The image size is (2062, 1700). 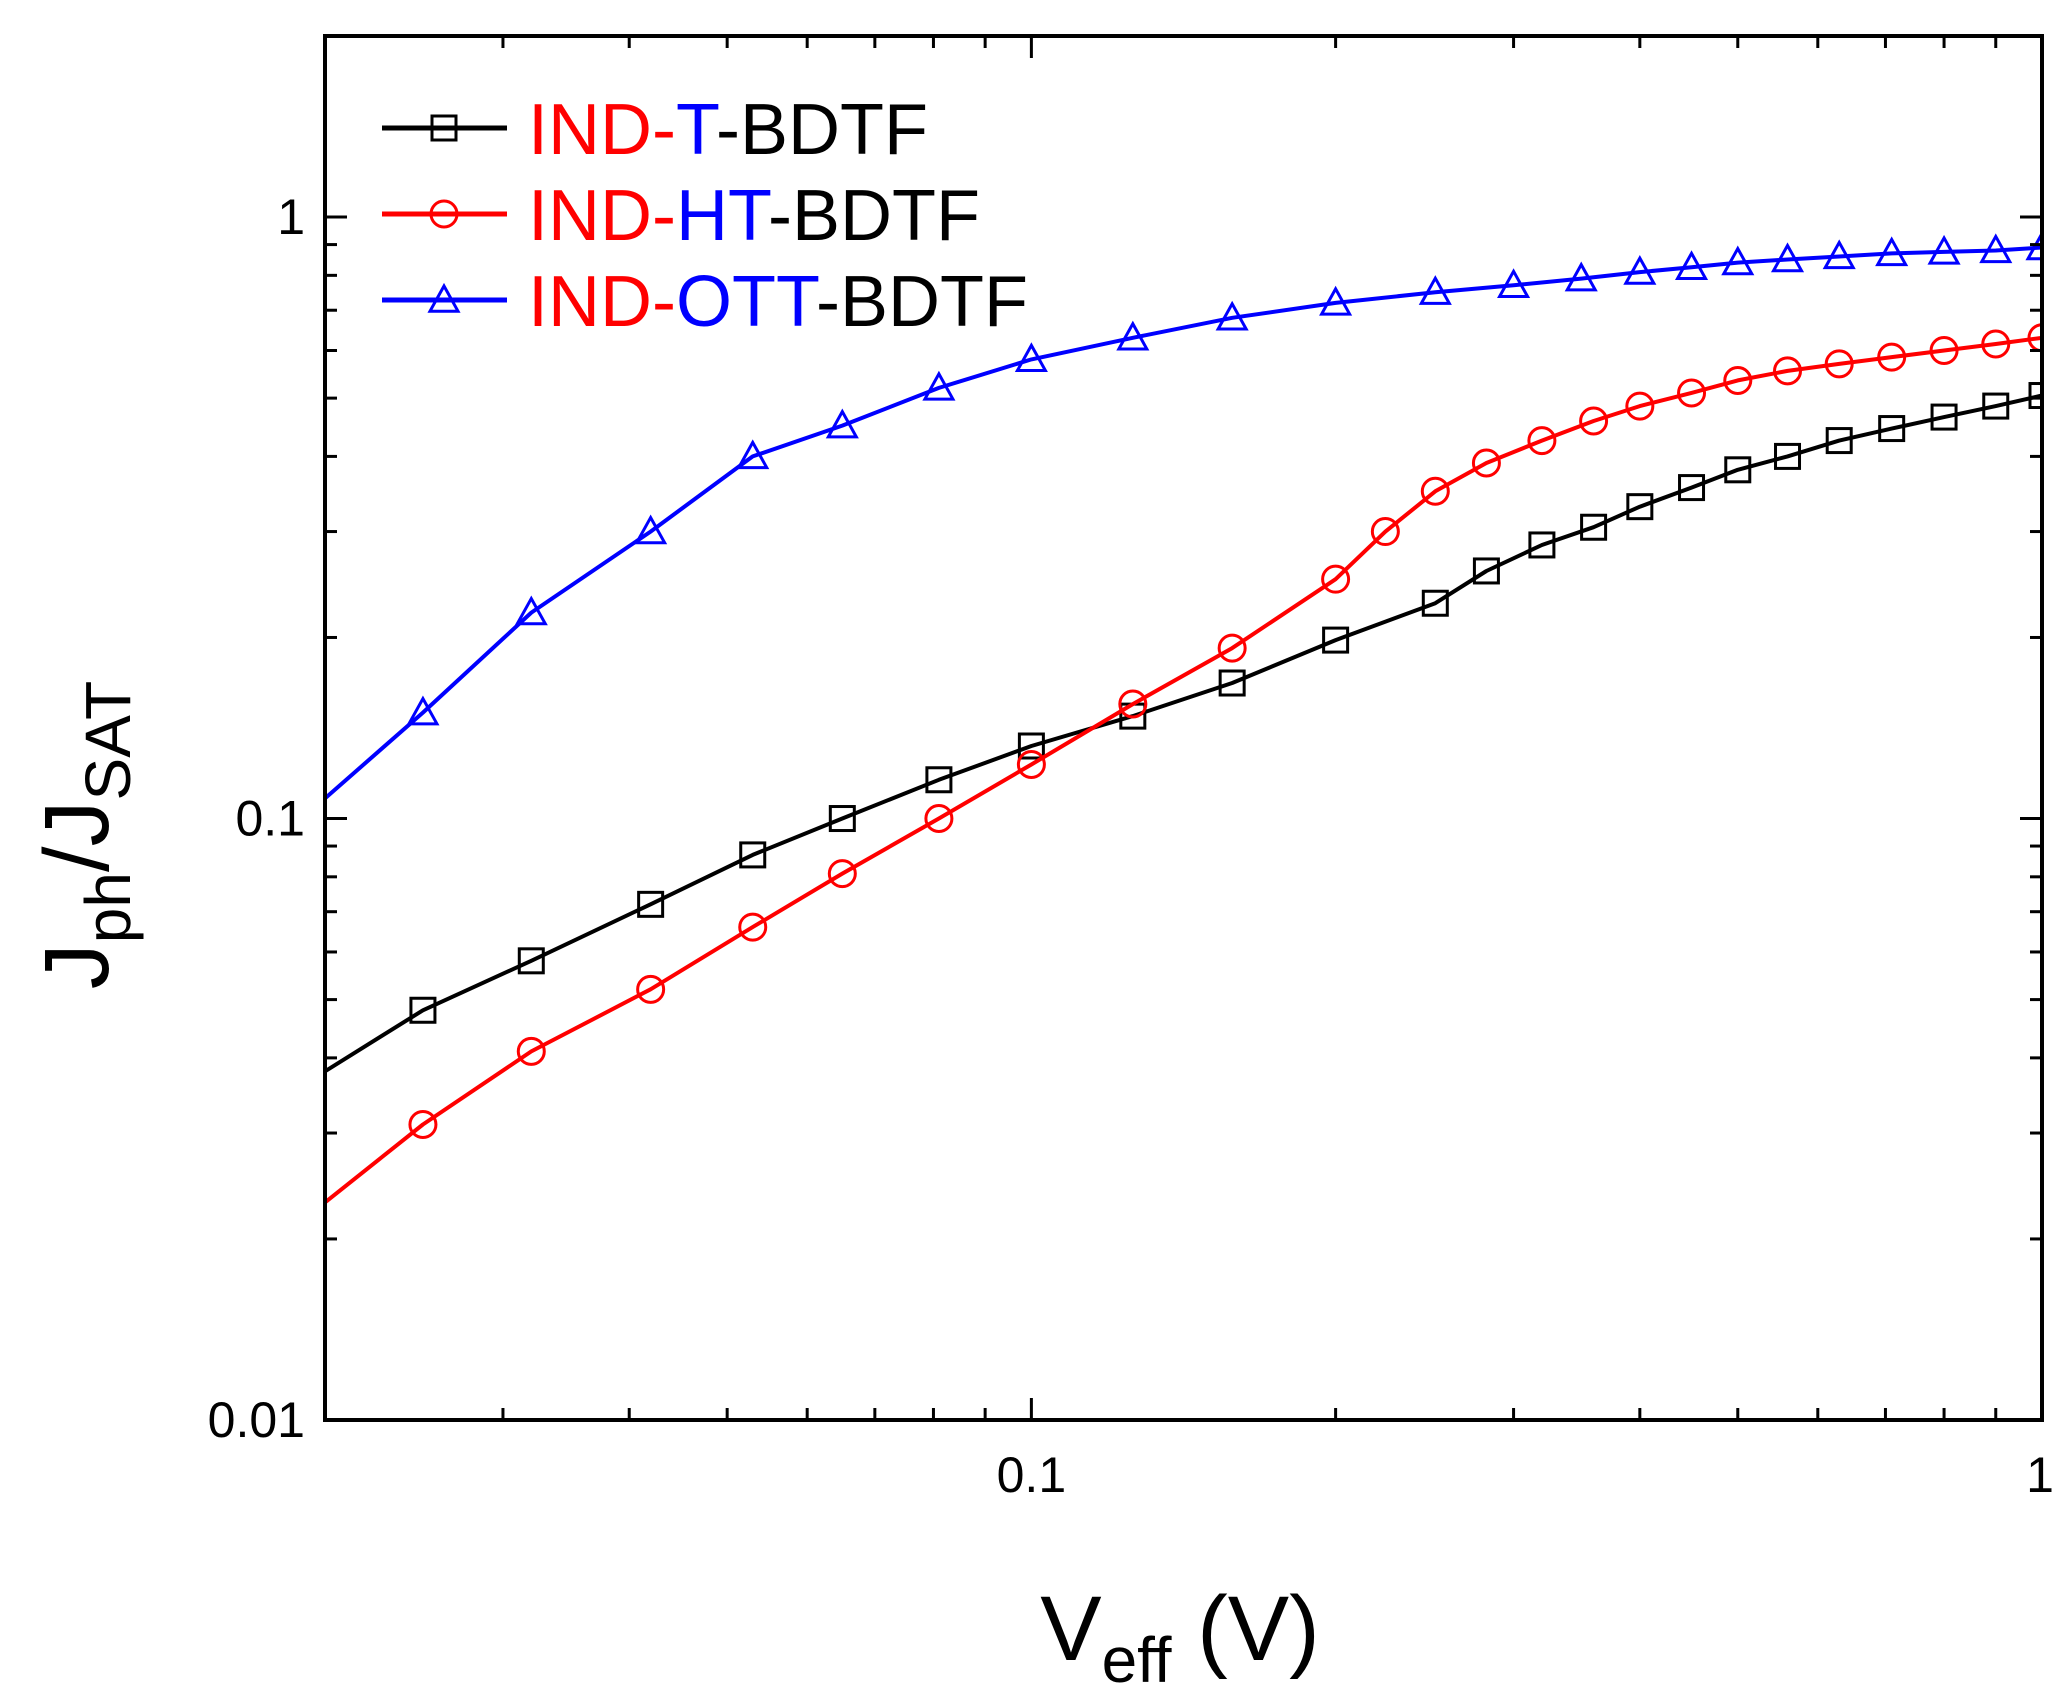 What do you see at coordinates (2040, 1475) in the screenshot?
I see `x-tick-label: 1` at bounding box center [2040, 1475].